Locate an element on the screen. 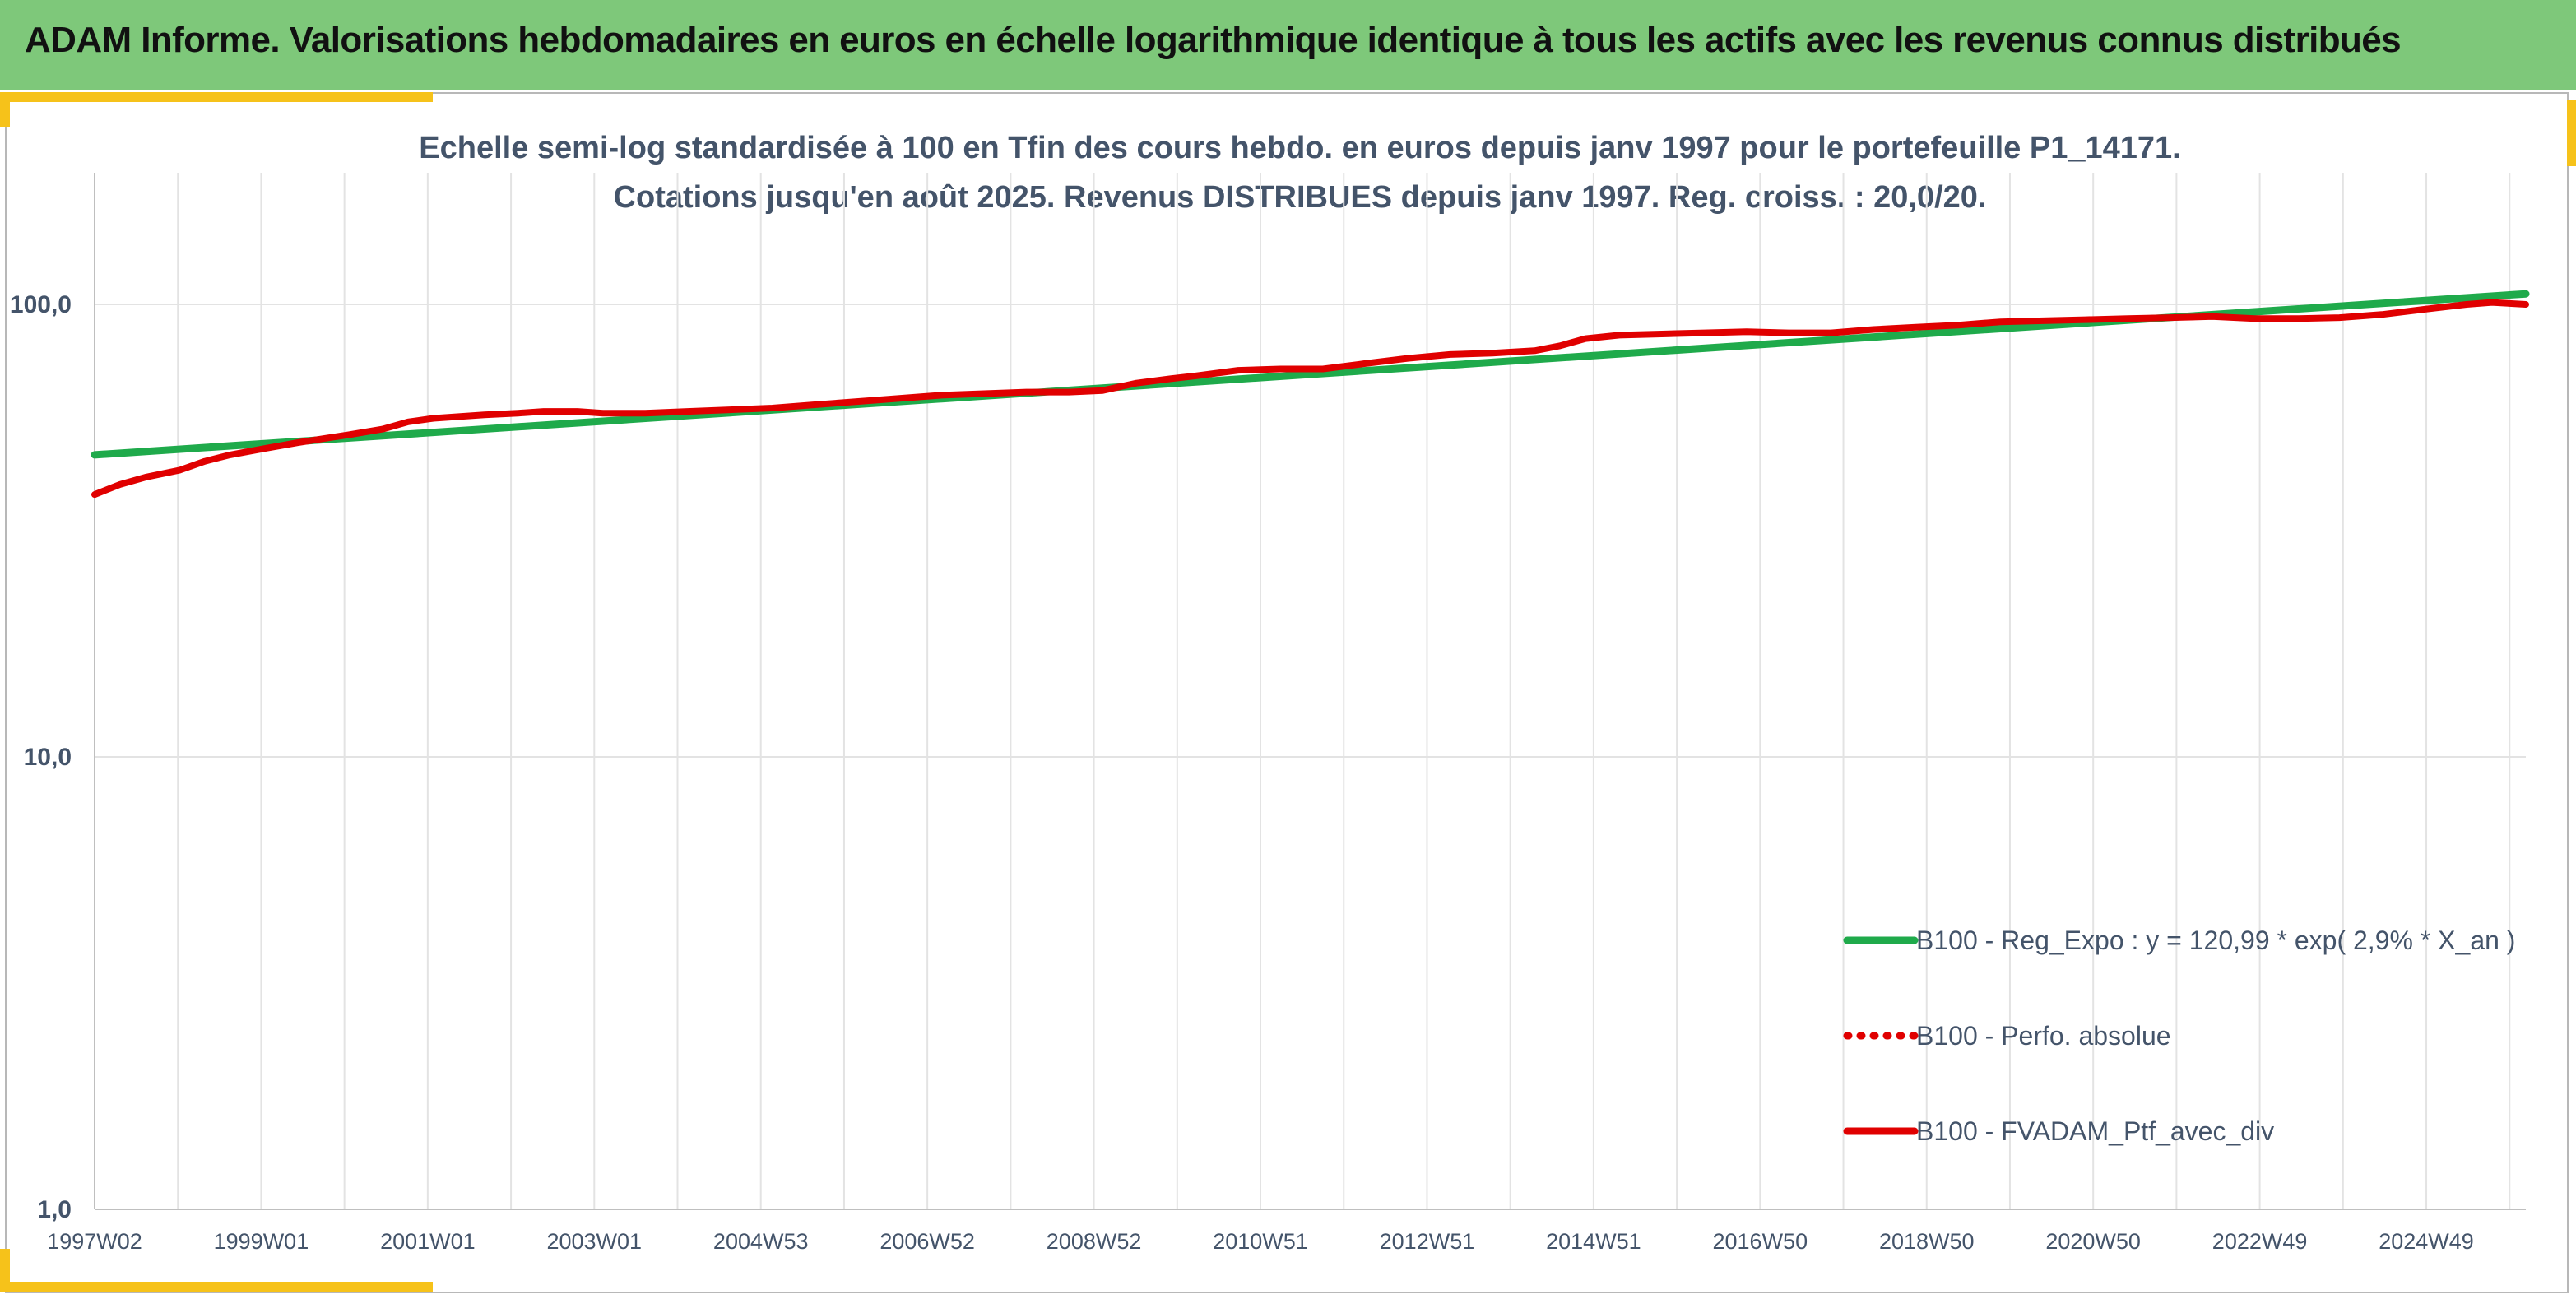 The height and width of the screenshot is (1299, 2576). x-tick-label: 2020W50 is located at coordinates (2093, 1241).